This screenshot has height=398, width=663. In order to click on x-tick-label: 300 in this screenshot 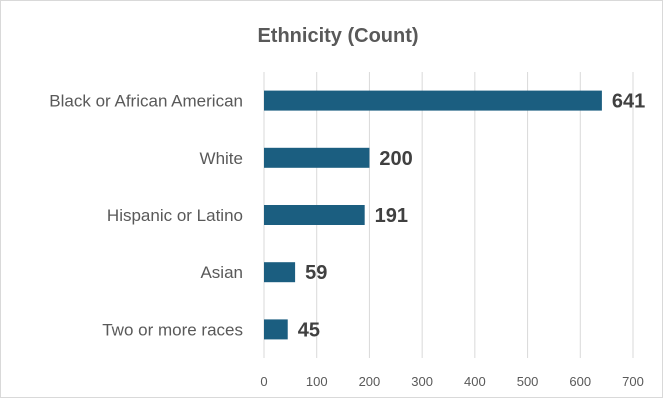, I will do `click(422, 381)`.